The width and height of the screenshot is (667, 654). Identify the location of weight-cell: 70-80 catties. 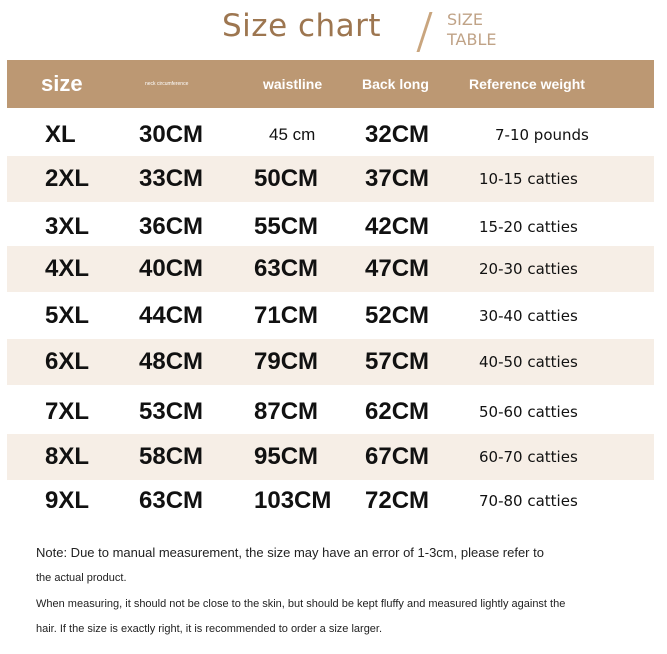
(528, 501).